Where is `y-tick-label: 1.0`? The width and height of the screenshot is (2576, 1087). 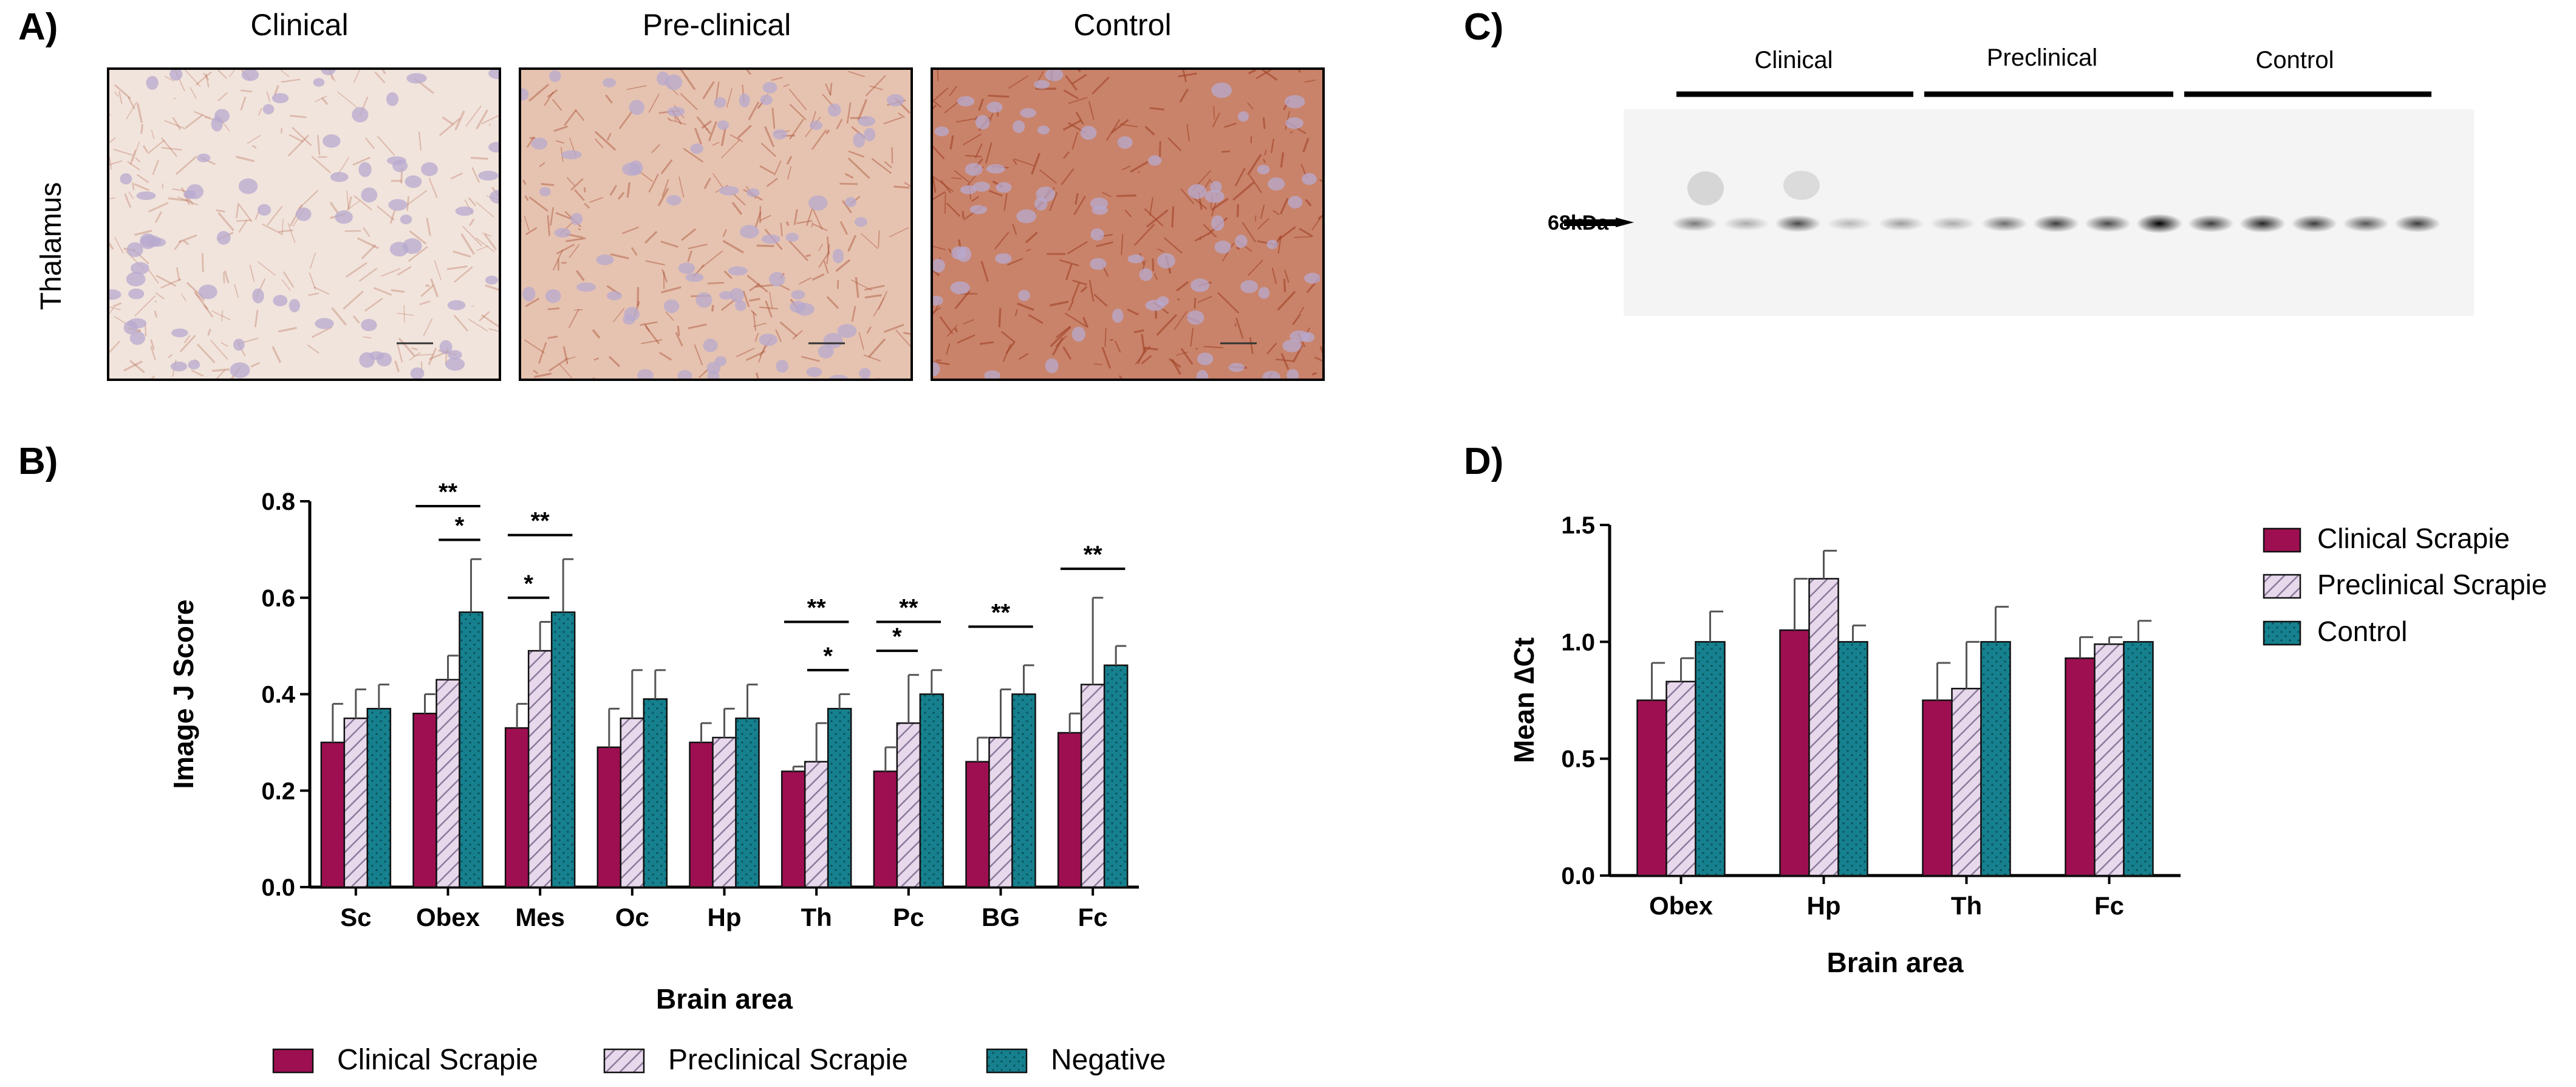
y-tick-label: 1.0 is located at coordinates (1578, 643).